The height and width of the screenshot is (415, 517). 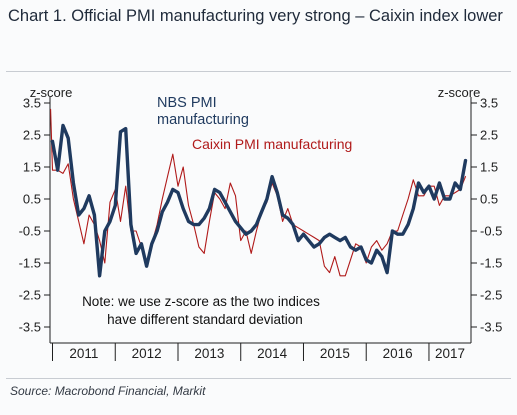 What do you see at coordinates (450, 353) in the screenshot?
I see `x-tick-label: 2017` at bounding box center [450, 353].